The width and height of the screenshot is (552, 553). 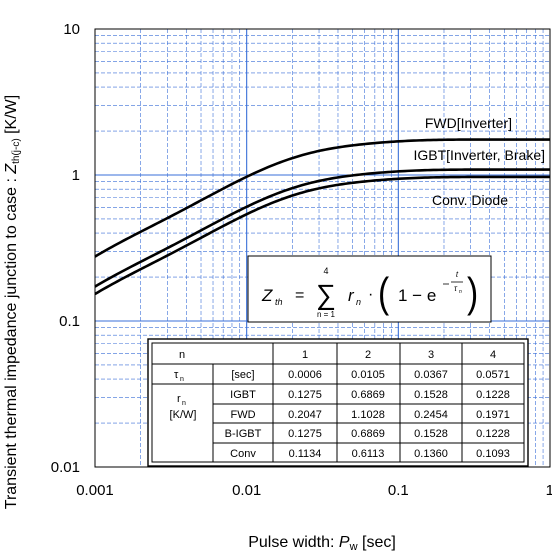 What do you see at coordinates (456, 288) in the screenshot?
I see `formula-exp-tau: τ` at bounding box center [456, 288].